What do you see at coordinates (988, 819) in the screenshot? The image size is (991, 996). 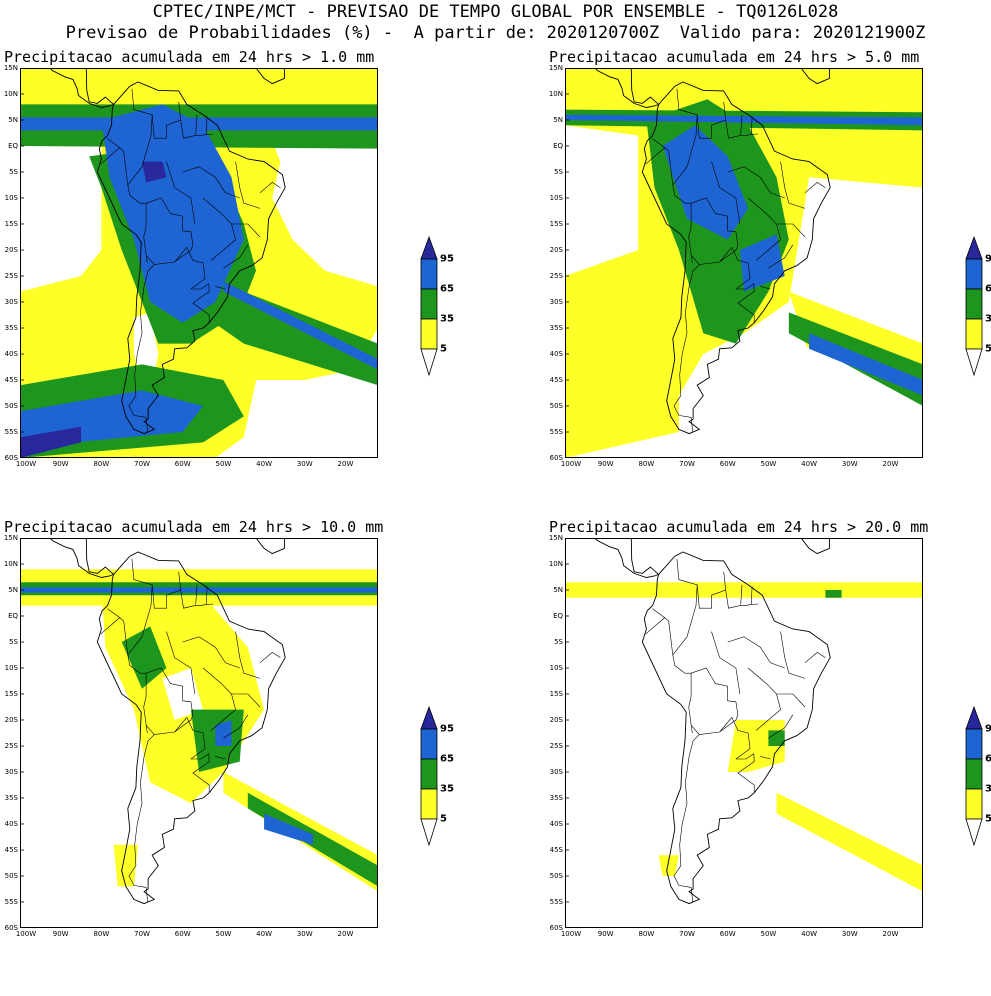 I see `colorbar-label: 5` at bounding box center [988, 819].